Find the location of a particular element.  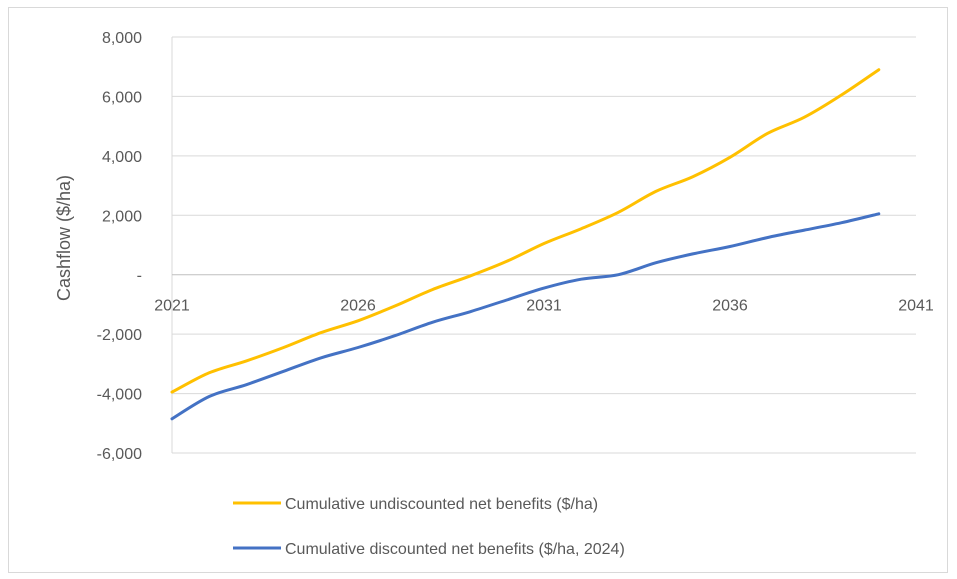

x-tick-label: 2041 is located at coordinates (916, 306).